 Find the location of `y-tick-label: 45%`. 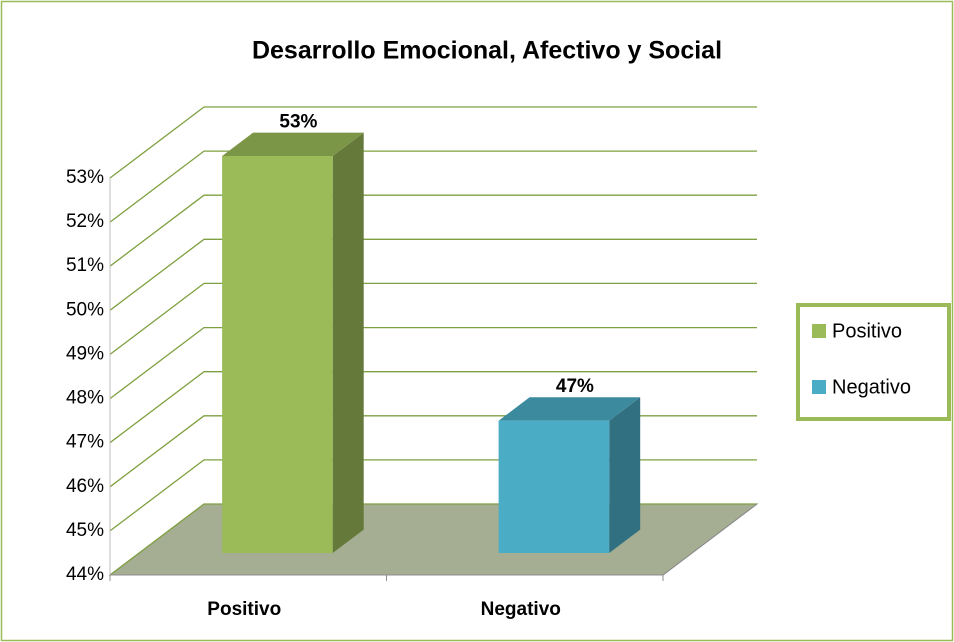

y-tick-label: 45% is located at coordinates (85, 530).